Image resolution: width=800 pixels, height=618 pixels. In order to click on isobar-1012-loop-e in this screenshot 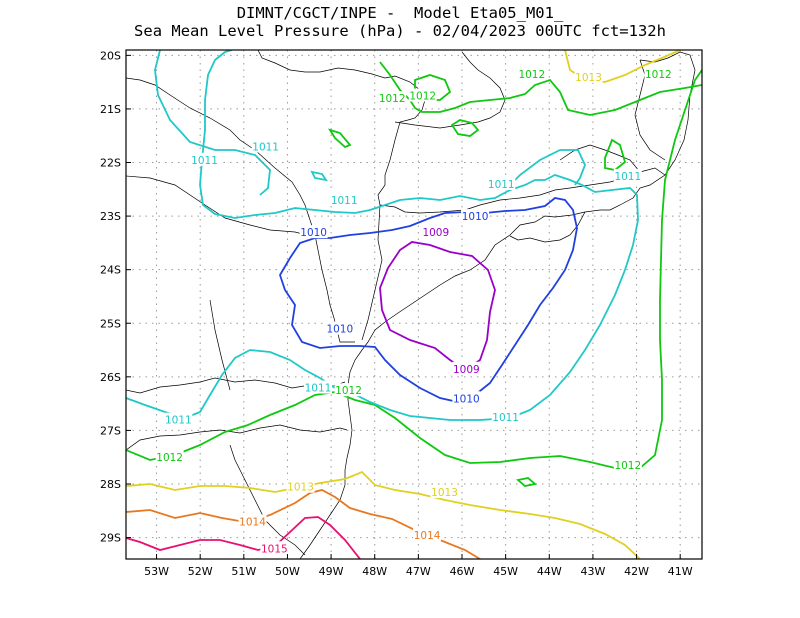, I will do `click(526, 482)`.